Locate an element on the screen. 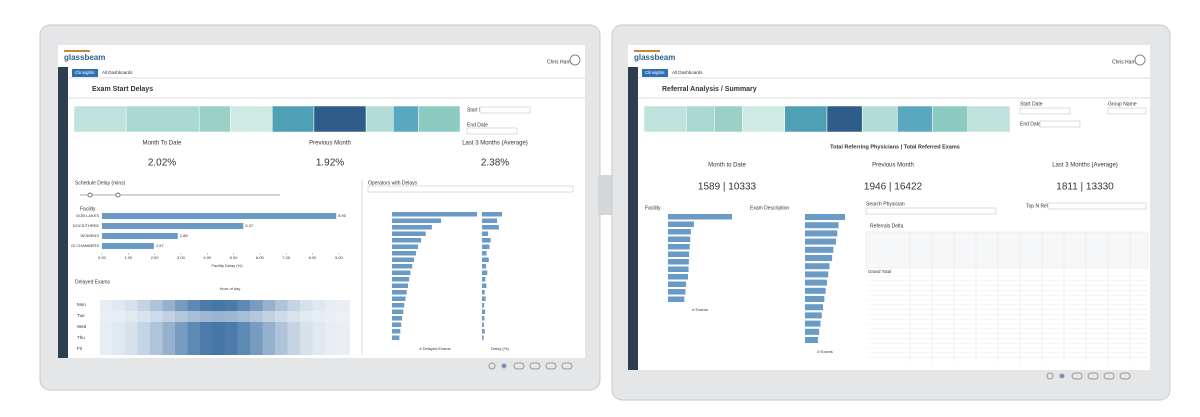 The height and width of the screenshot is (417, 1200). panel-title: Exam Description is located at coordinates (769, 208).